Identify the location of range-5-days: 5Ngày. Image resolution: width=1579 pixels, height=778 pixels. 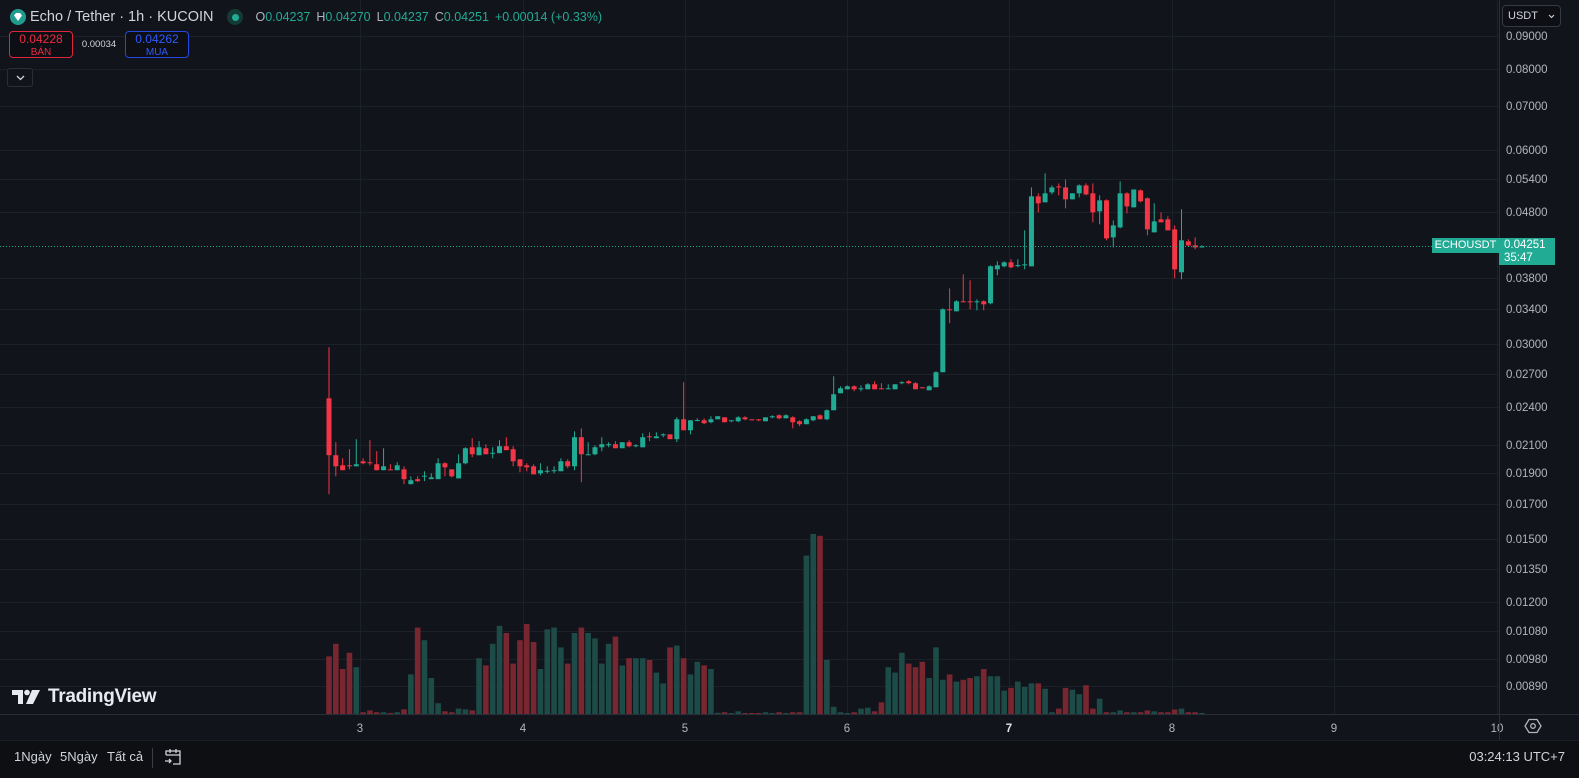
(79, 756).